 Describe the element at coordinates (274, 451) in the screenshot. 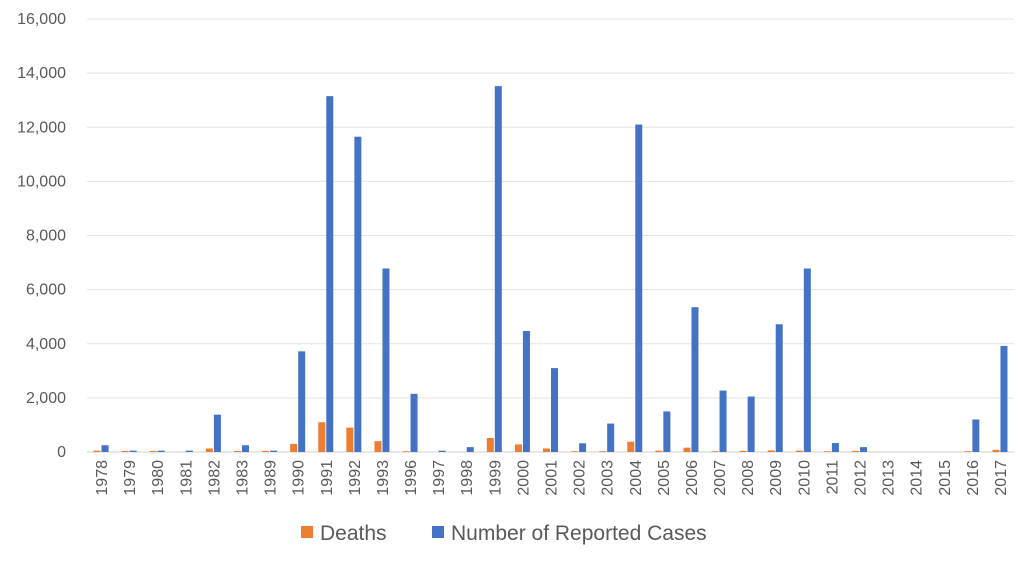

I see `bar-reported-cases-1989` at that location.